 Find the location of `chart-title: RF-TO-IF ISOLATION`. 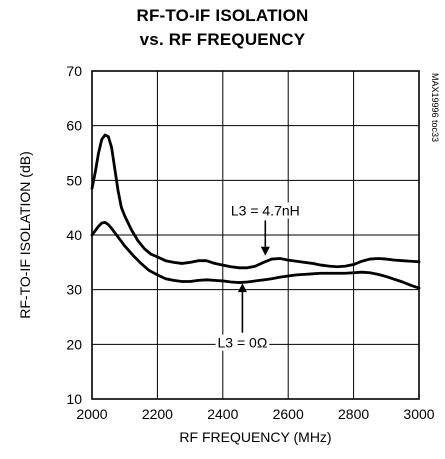

chart-title: RF-TO-IF ISOLATION is located at coordinates (222, 15).